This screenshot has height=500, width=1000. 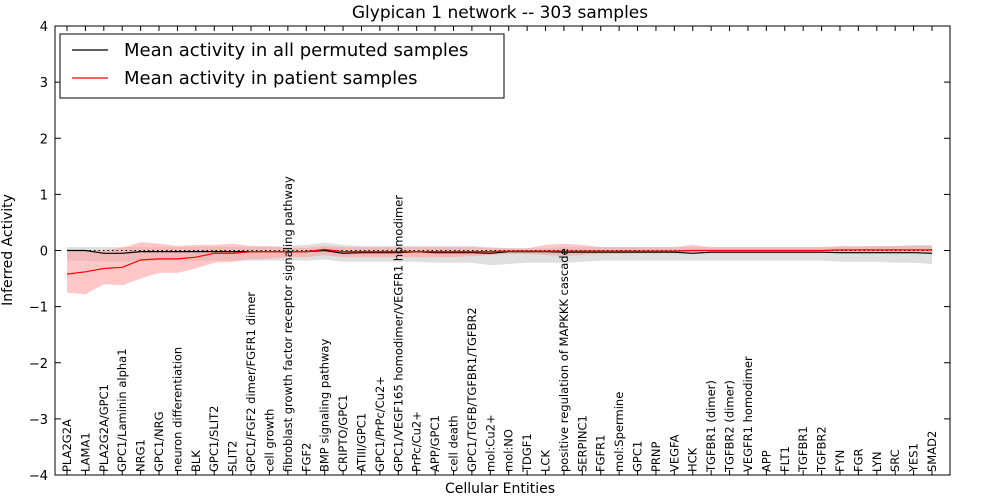 I want to click on category-label: FGF2, so click(x=306, y=457).